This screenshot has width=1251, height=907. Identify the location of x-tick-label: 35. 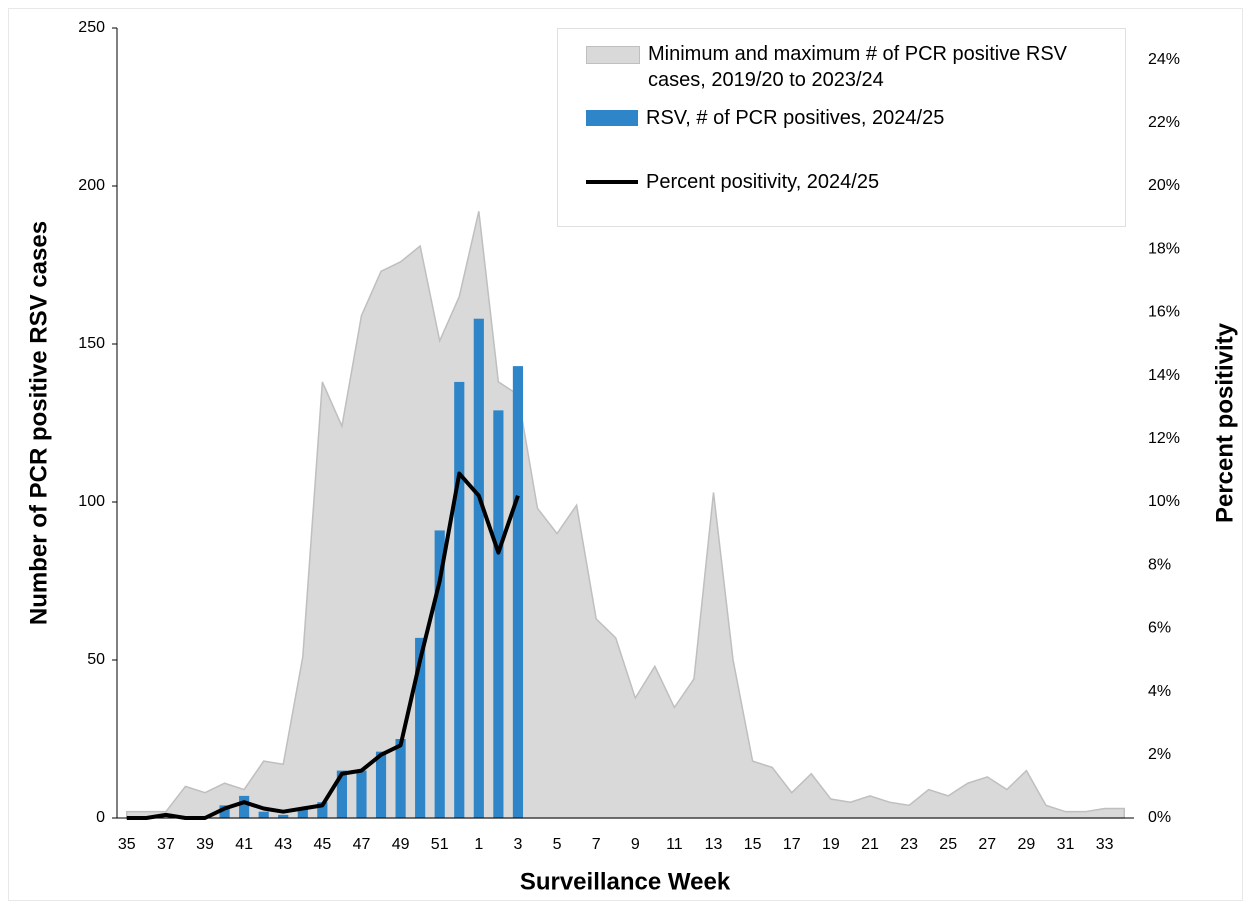
(127, 844).